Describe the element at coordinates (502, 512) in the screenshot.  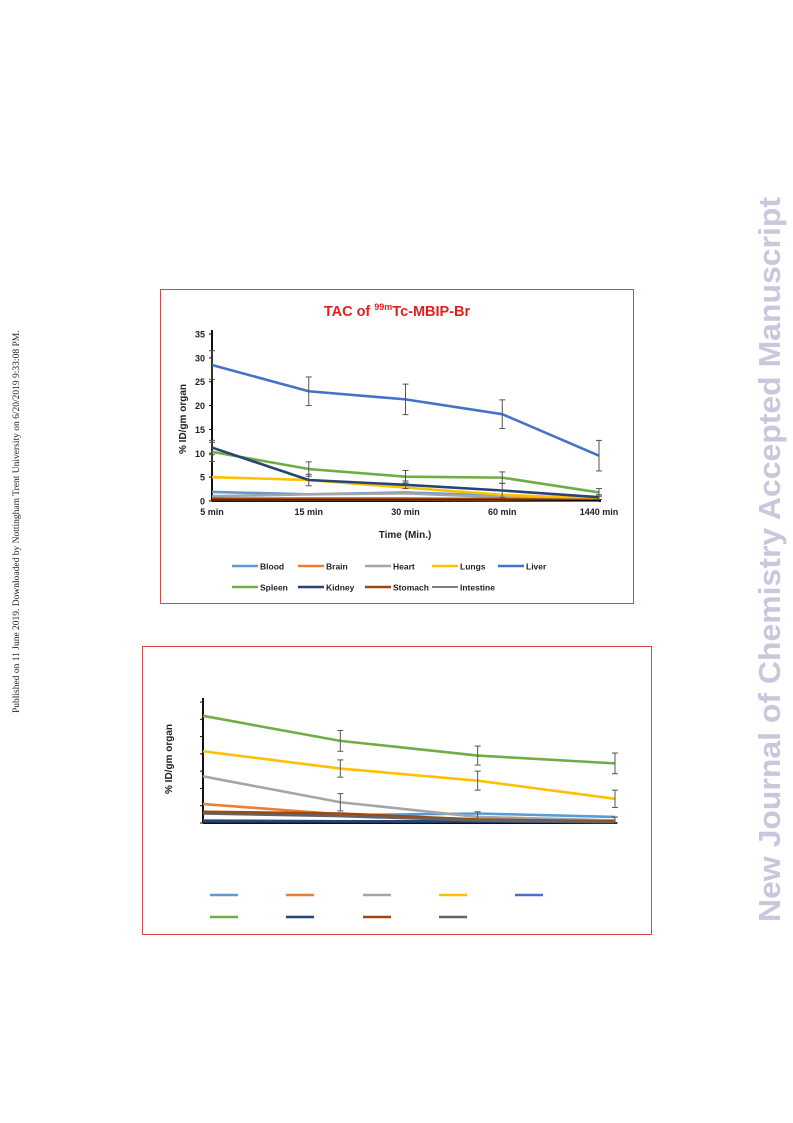
I see `x-tick-label: 60 min` at that location.